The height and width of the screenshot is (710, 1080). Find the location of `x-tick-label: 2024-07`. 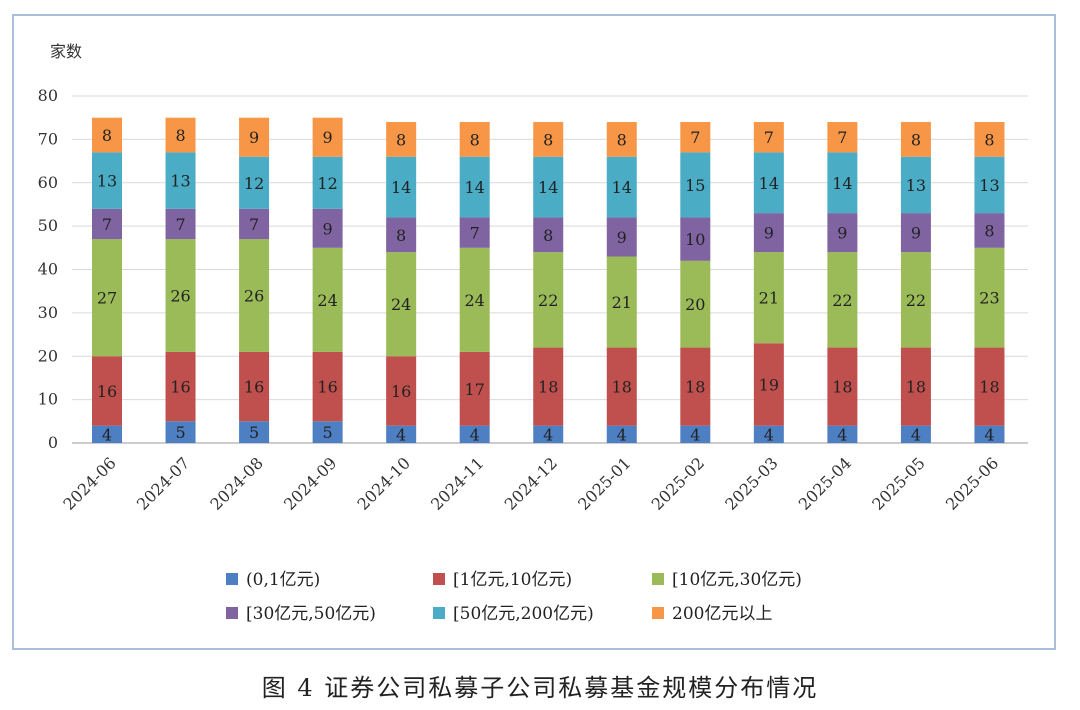

x-tick-label: 2024-07 is located at coordinates (163, 483).